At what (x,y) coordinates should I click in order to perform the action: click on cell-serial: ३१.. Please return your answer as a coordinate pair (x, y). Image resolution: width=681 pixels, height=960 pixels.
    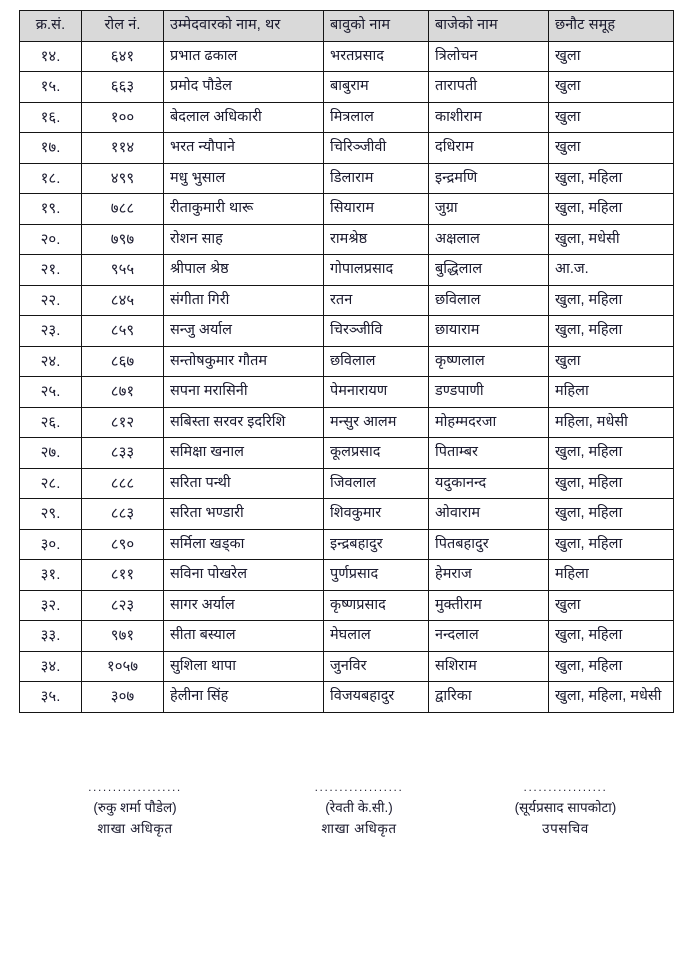
    Looking at the image, I should click on (50, 575).